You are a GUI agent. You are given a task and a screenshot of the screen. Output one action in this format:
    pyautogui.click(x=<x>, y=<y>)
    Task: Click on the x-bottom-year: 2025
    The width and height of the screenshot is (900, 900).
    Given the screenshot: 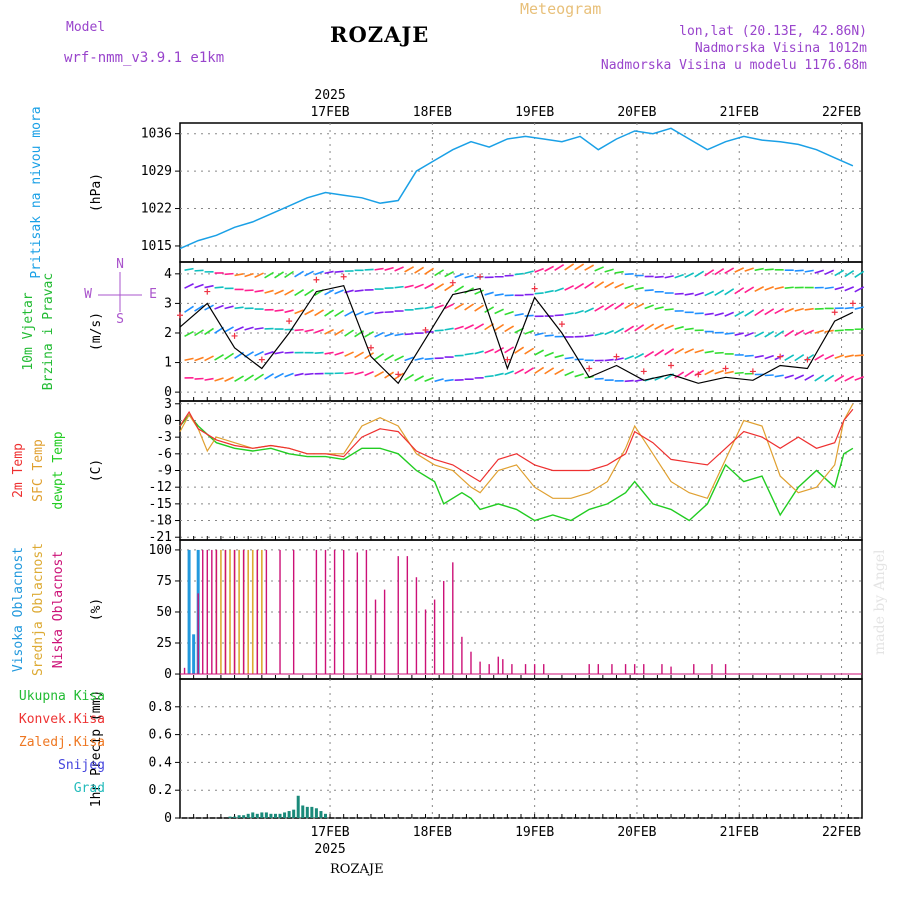 What is the action you would take?
    pyautogui.click(x=329, y=849)
    